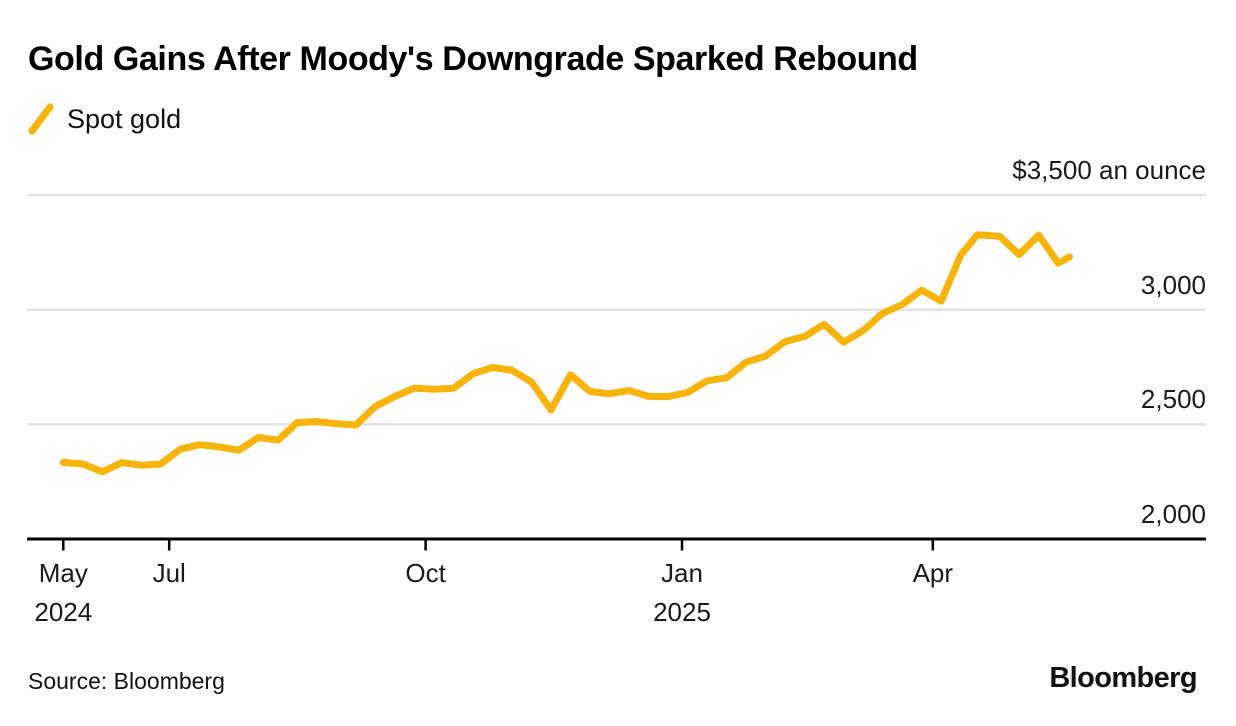 The width and height of the screenshot is (1236, 726). What do you see at coordinates (41, 119) in the screenshot?
I see `legend-slash-icon` at bounding box center [41, 119].